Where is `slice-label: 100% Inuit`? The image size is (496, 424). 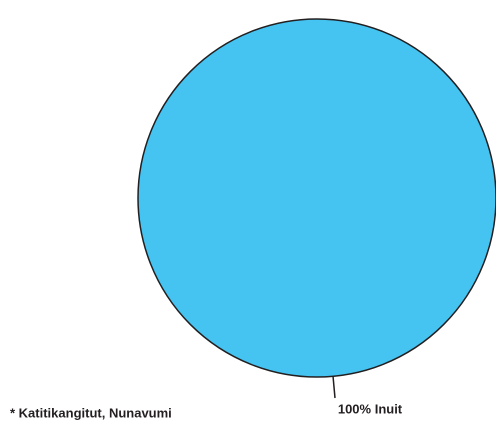
slice-label: 100% Inuit is located at coordinates (370, 408).